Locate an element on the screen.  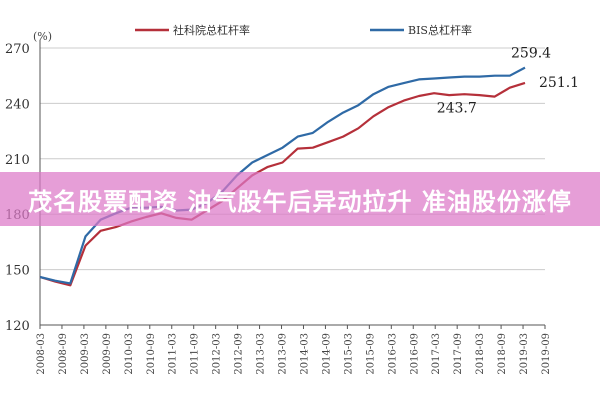
x-tick-label: 2014-03 is located at coordinates (304, 354).